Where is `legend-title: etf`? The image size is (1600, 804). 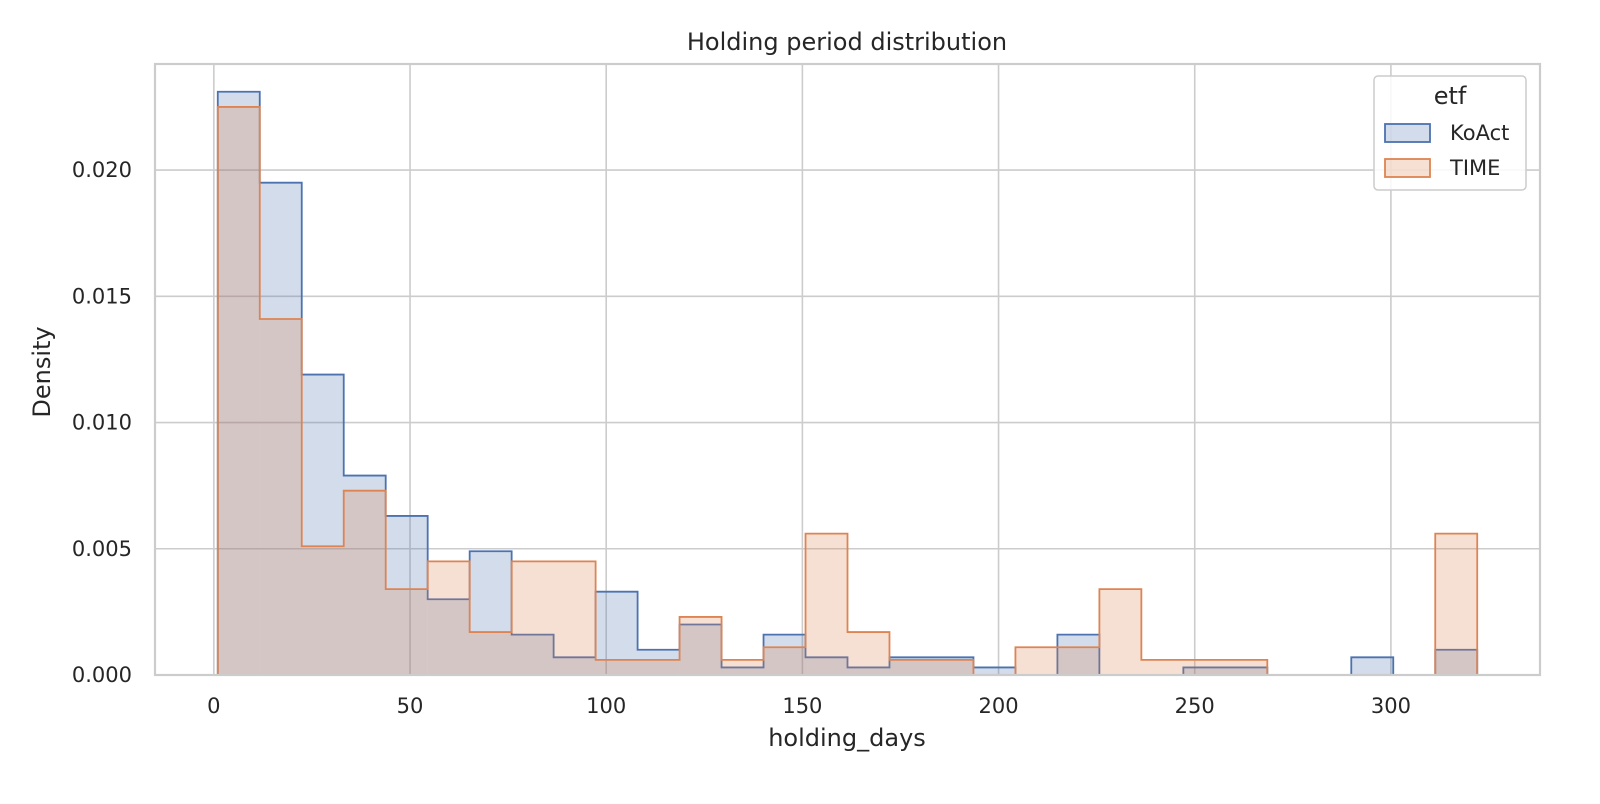
legend-title: etf is located at coordinates (1450, 96).